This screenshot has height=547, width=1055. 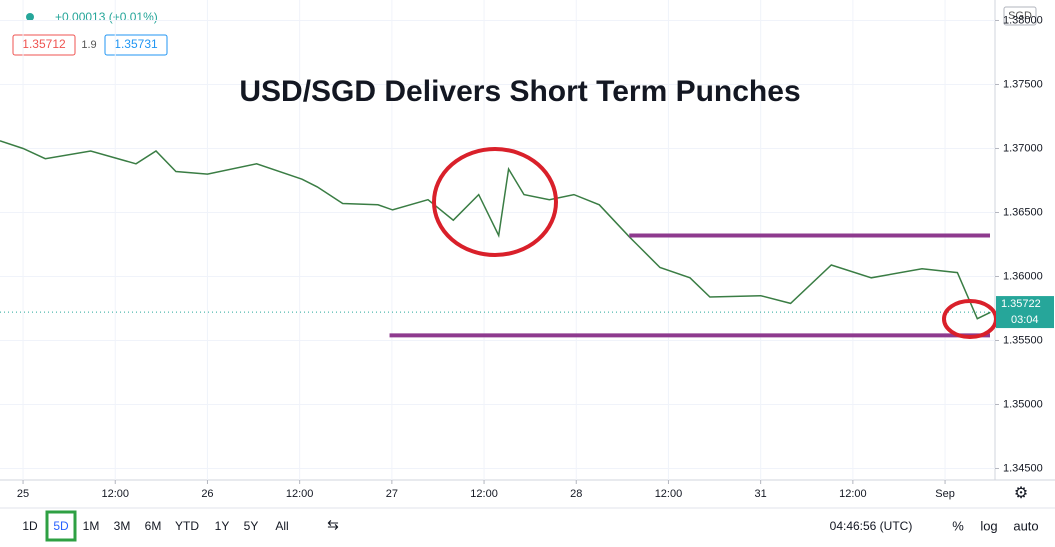 What do you see at coordinates (187, 526) in the screenshot?
I see `interval-button: YTD` at bounding box center [187, 526].